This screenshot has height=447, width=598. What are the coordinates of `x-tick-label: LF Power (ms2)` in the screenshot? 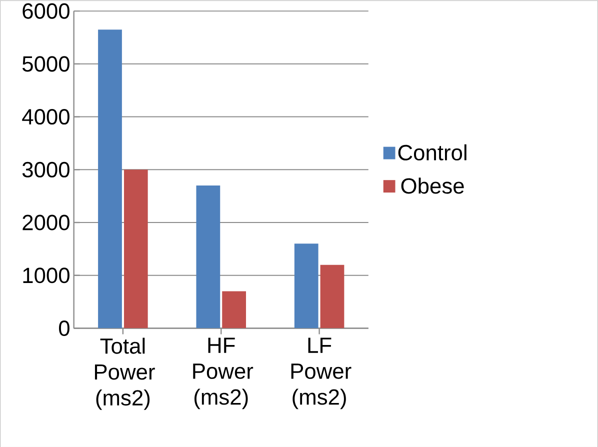 It's located at (321, 373).